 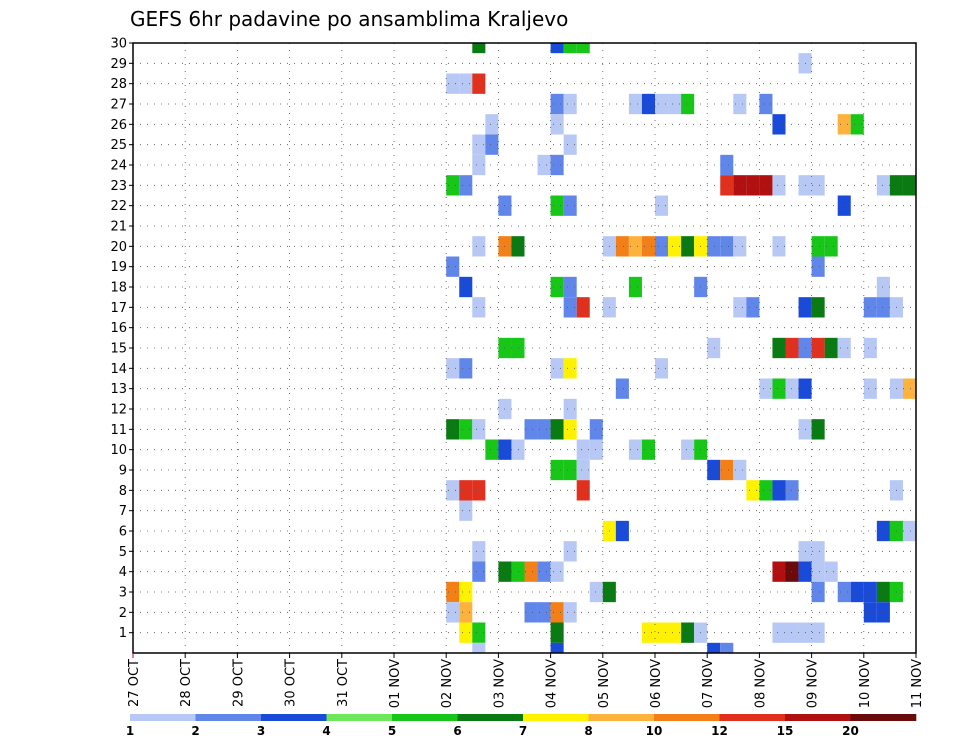 I want to click on x-tick-label: 06 NOV, so click(x=656, y=683).